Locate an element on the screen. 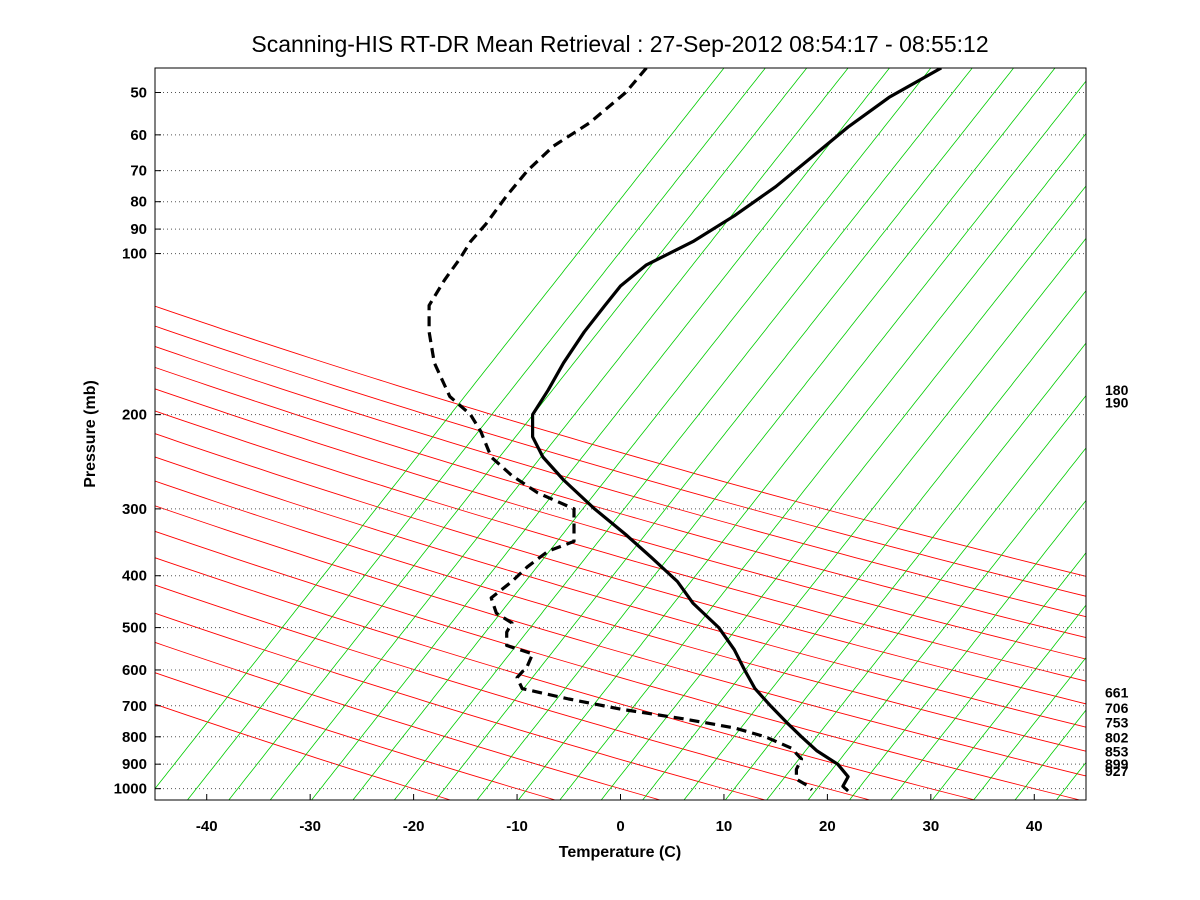 The height and width of the screenshot is (900, 1200). annotation-label: 753 is located at coordinates (1117, 723).